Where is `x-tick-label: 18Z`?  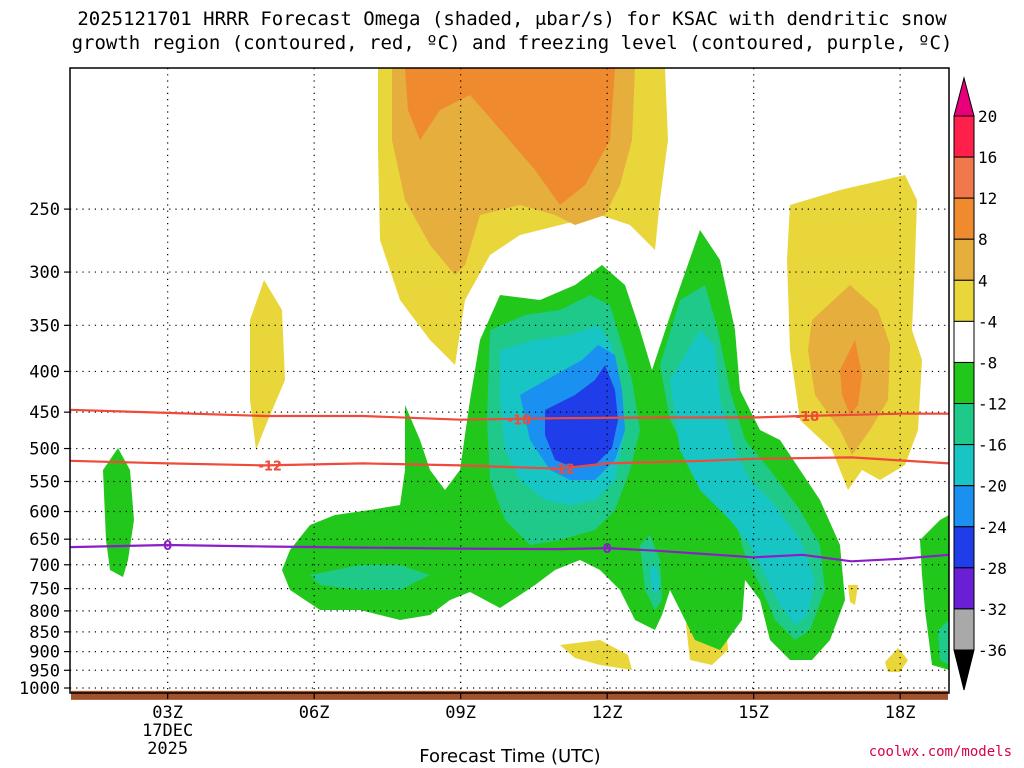
x-tick-label: 18Z is located at coordinates (900, 713).